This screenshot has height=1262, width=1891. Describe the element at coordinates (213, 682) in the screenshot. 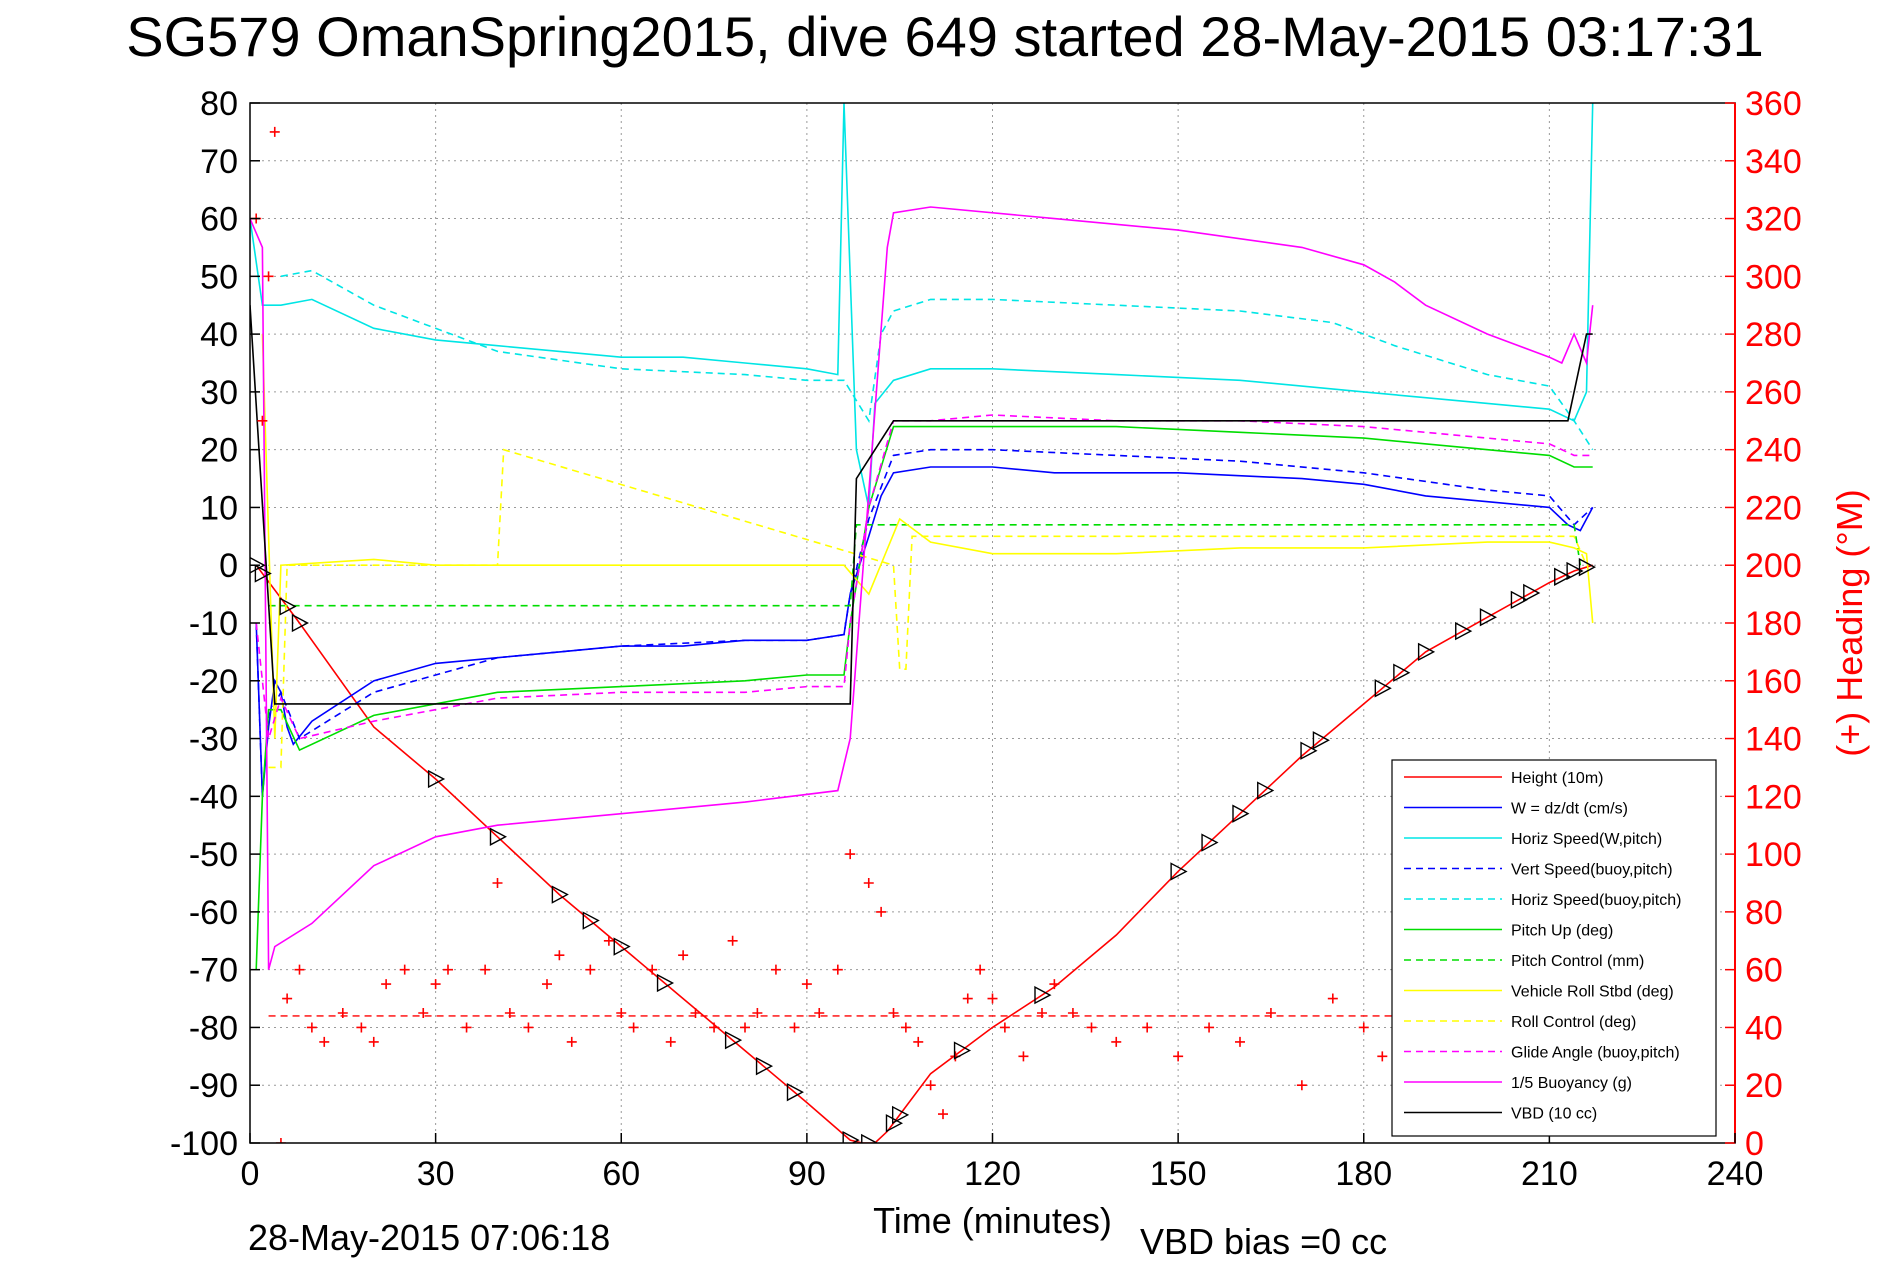

I see `left-tick-label: -20` at that location.